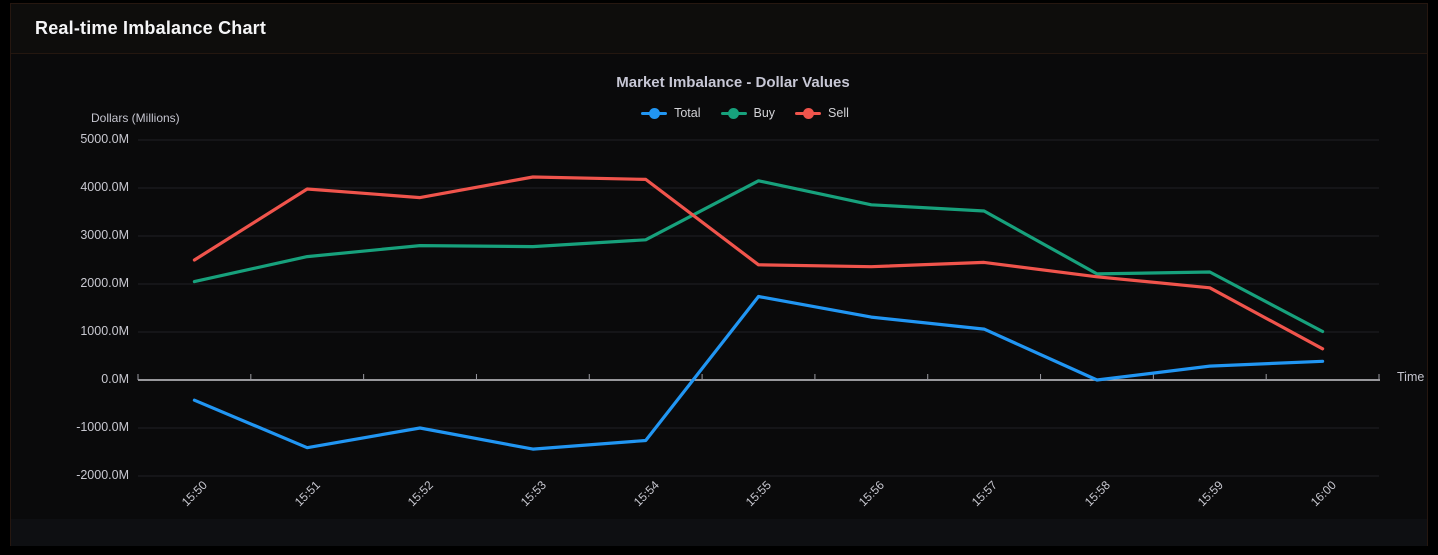 Image resolution: width=1438 pixels, height=555 pixels. Describe the element at coordinates (104, 139) in the screenshot. I see `y-axis-tick-label: 5000.0M` at that location.